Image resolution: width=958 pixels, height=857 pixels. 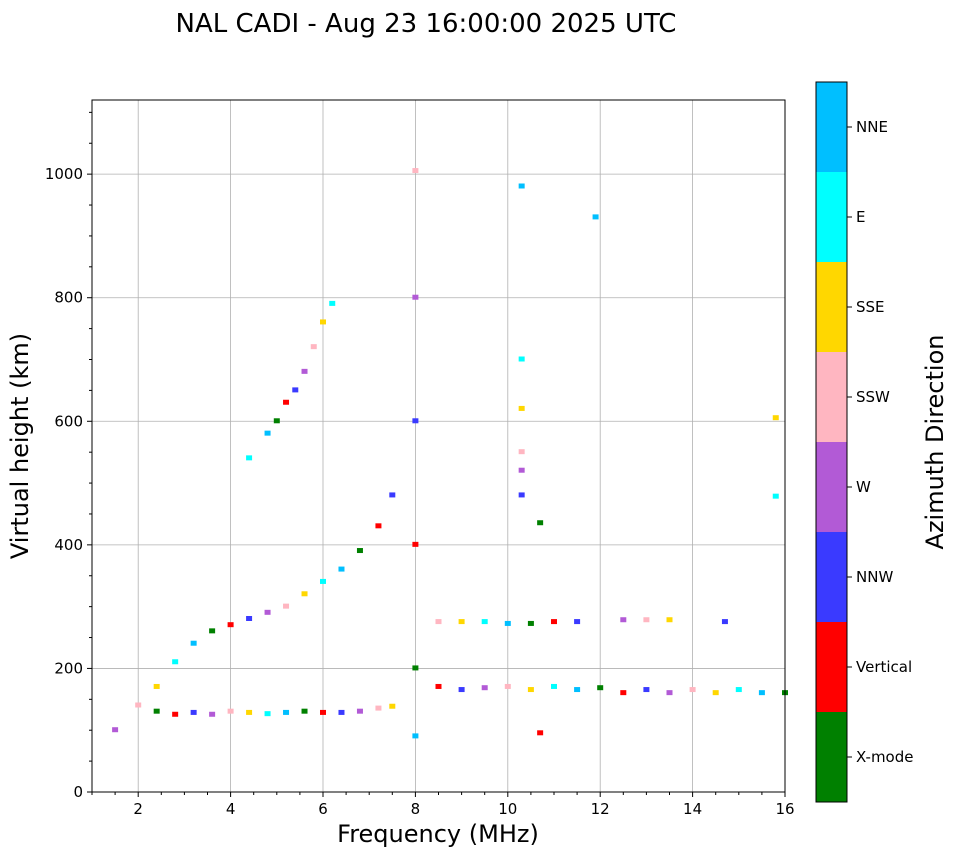 What do you see at coordinates (68, 456) in the screenshot?
I see `y-axis-ticks: 0 200 400 600 800 1000` at bounding box center [68, 456].